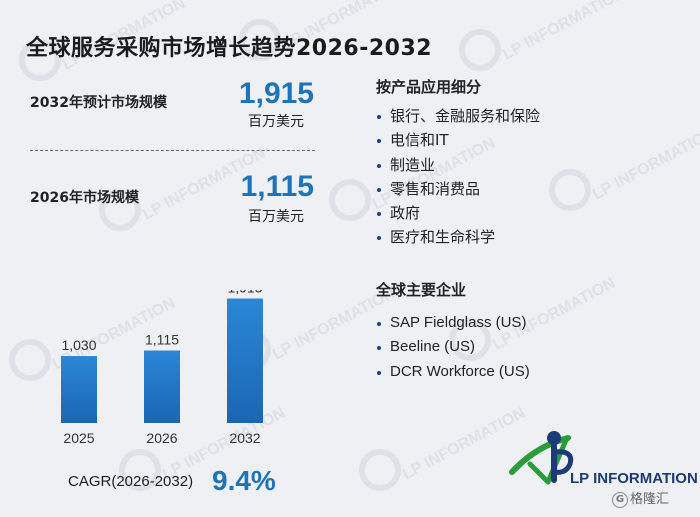 The image size is (700, 517). I want to click on cagr-value: 9.4%, so click(244, 480).